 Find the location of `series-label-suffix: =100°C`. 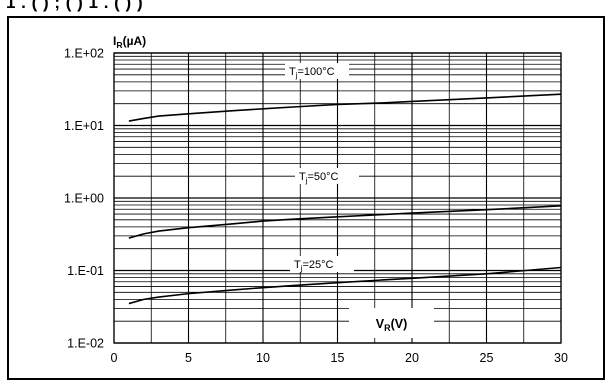

series-label-suffix: =100°C is located at coordinates (316, 72).